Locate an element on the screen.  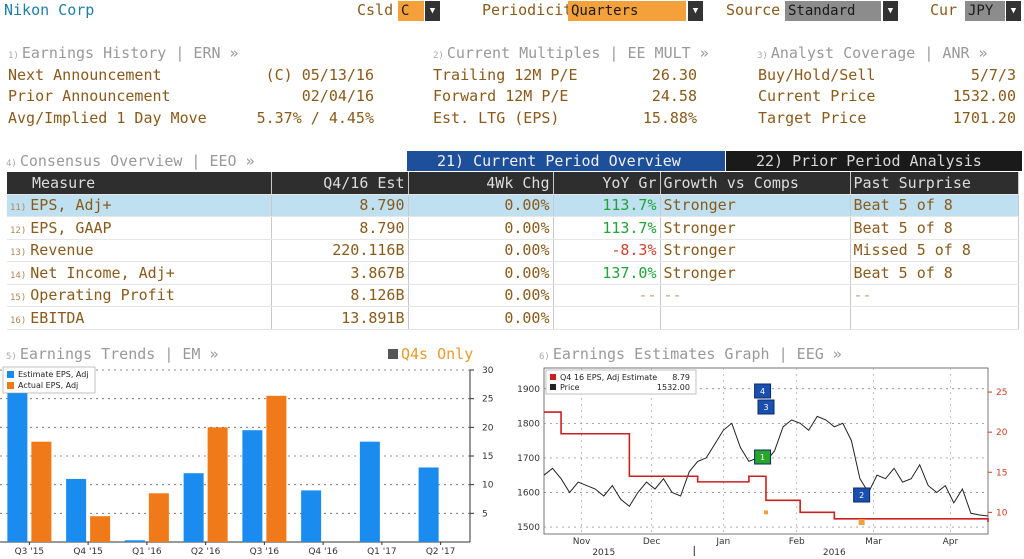
row-number: 14) is located at coordinates (18, 275).